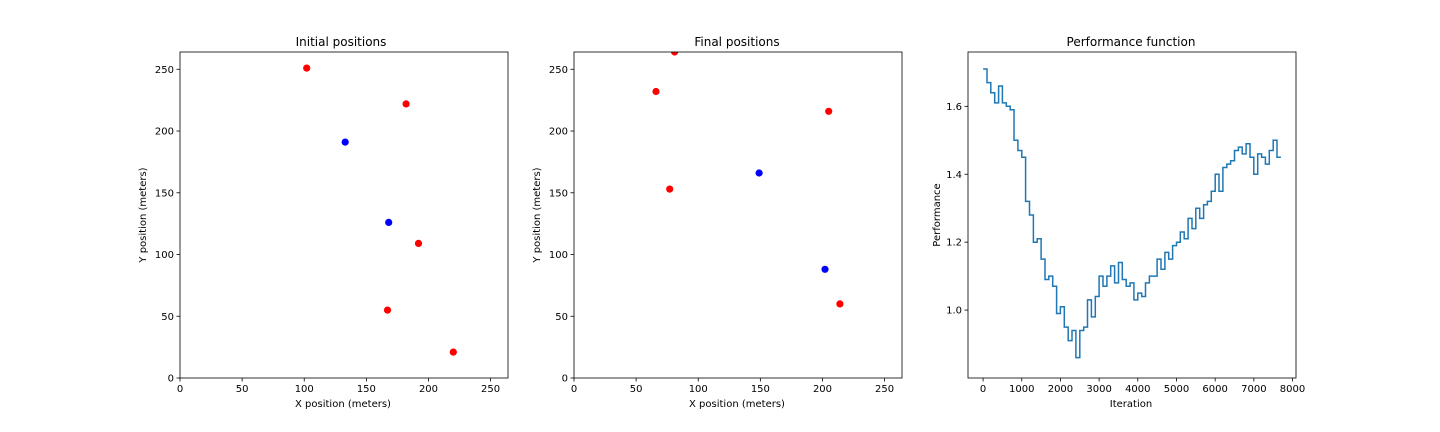  I want to click on x-tick-label: 3000, so click(1098, 389).